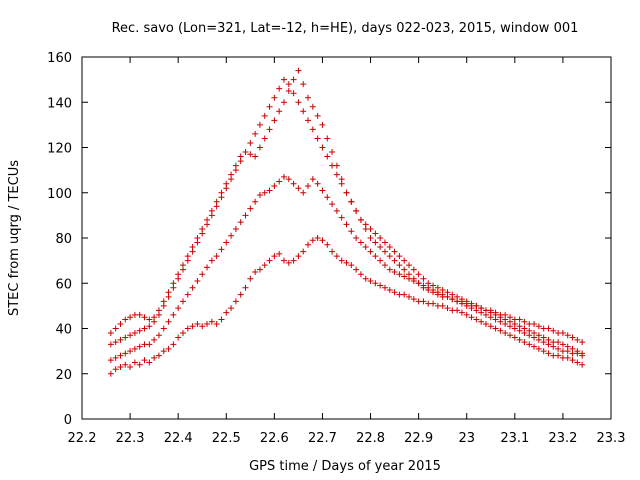 This screenshot has width=640, height=480. What do you see at coordinates (63, 330) in the screenshot?
I see `y-tick-label: 40` at bounding box center [63, 330].